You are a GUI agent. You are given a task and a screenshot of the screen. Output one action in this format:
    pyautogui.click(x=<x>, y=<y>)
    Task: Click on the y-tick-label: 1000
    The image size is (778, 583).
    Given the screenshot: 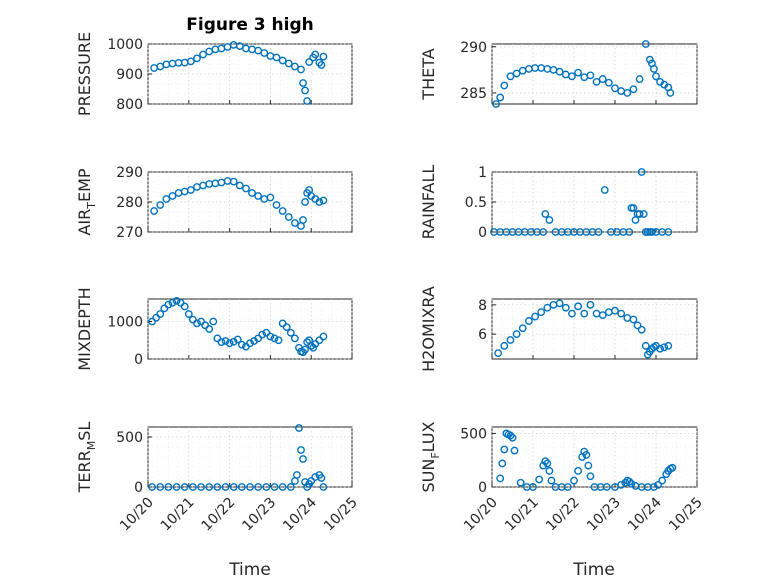 What is the action you would take?
    pyautogui.click(x=125, y=45)
    